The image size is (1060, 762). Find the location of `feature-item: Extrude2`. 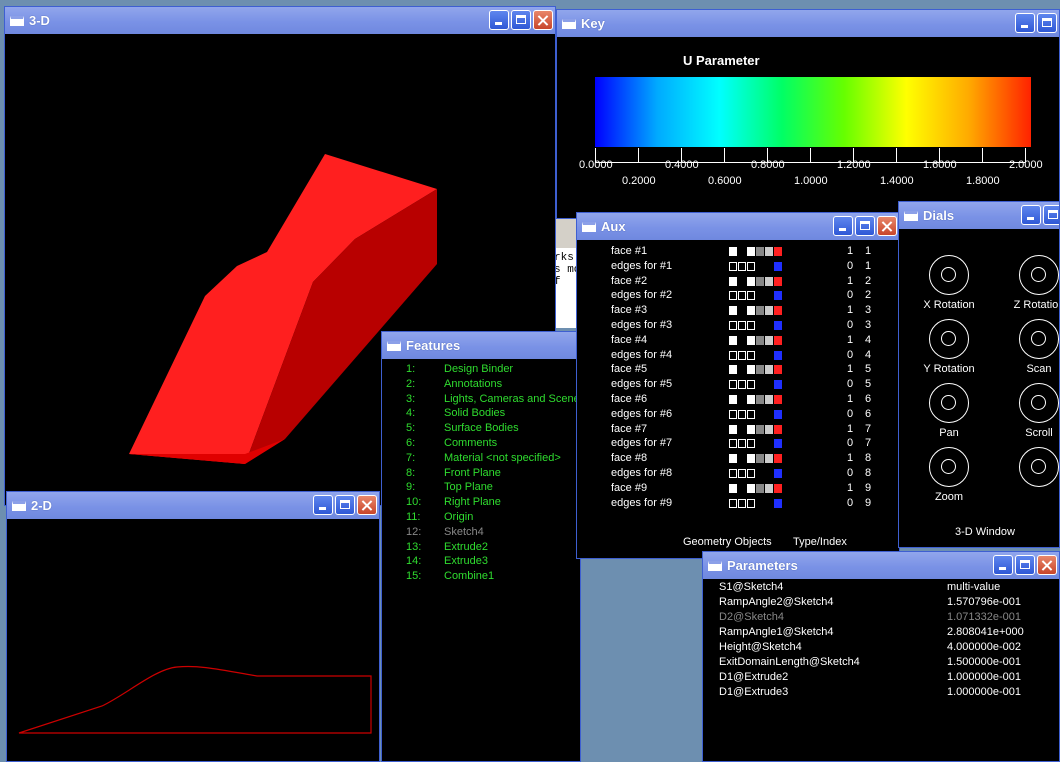

feature-item: Extrude2 is located at coordinates (466, 546).